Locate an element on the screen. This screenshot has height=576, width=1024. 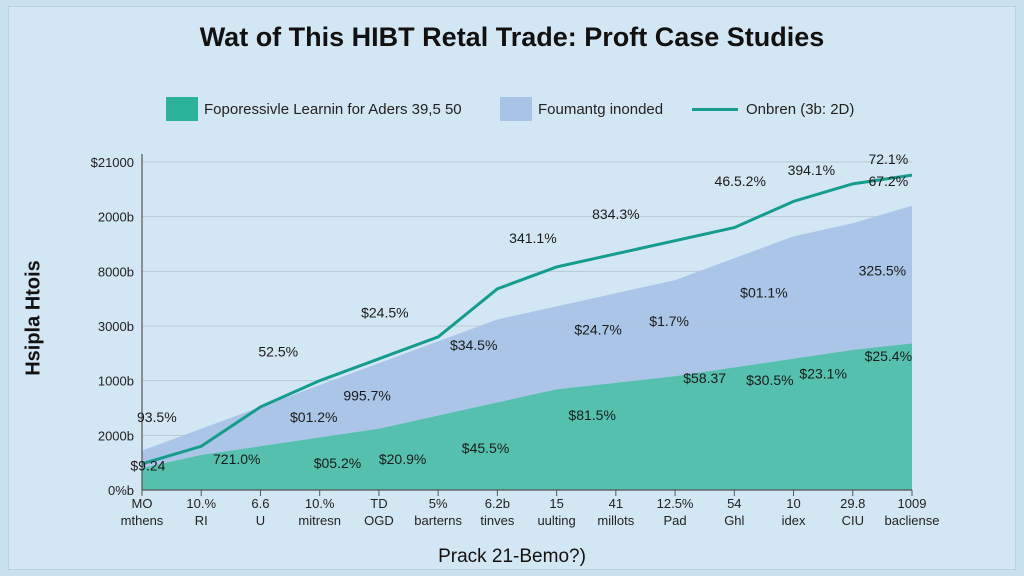
x-tick-sublabel: uulting is located at coordinates (556, 520).